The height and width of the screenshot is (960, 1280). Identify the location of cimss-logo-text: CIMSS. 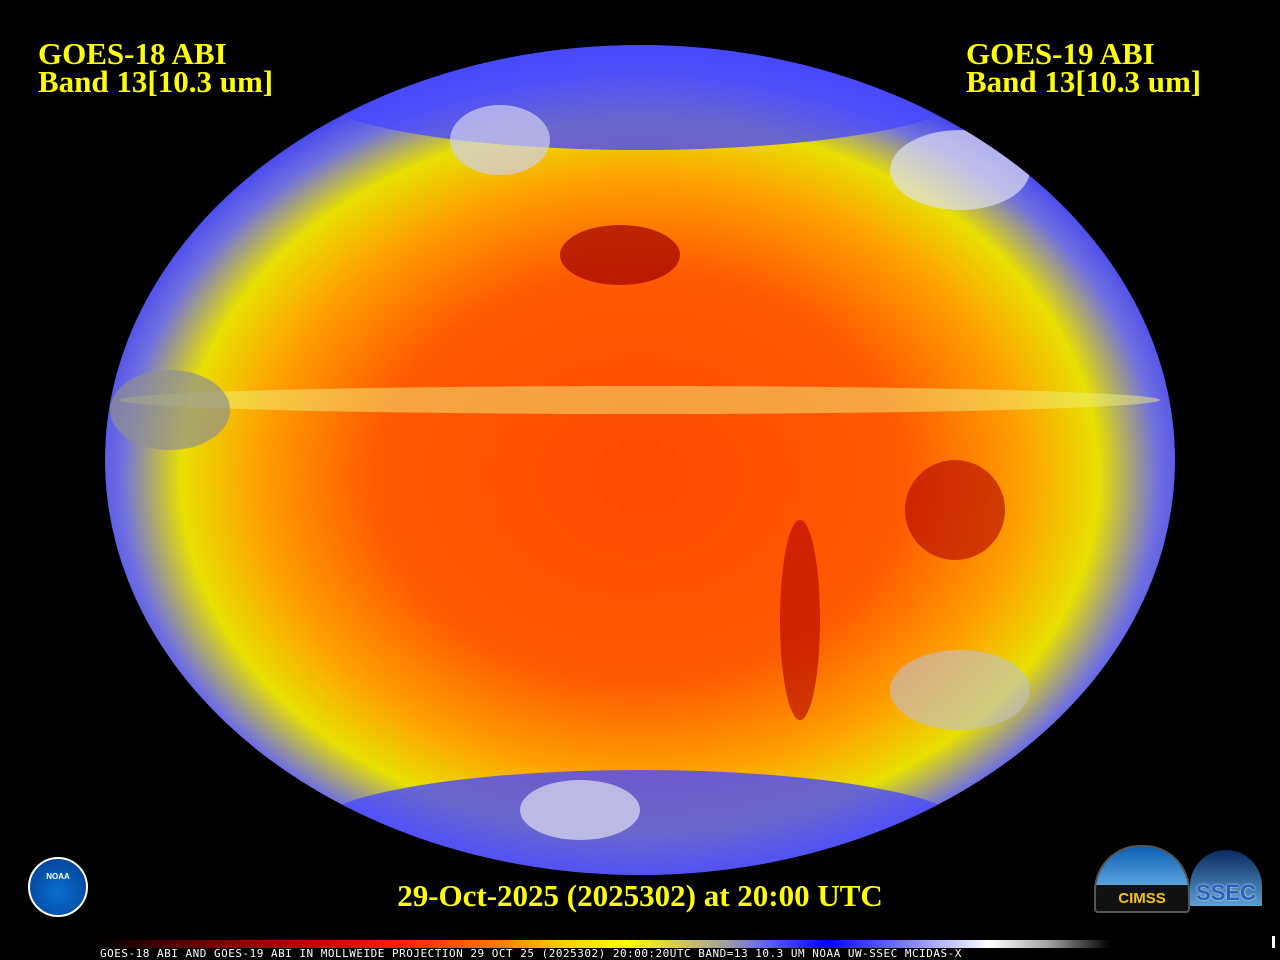
(1142, 898).